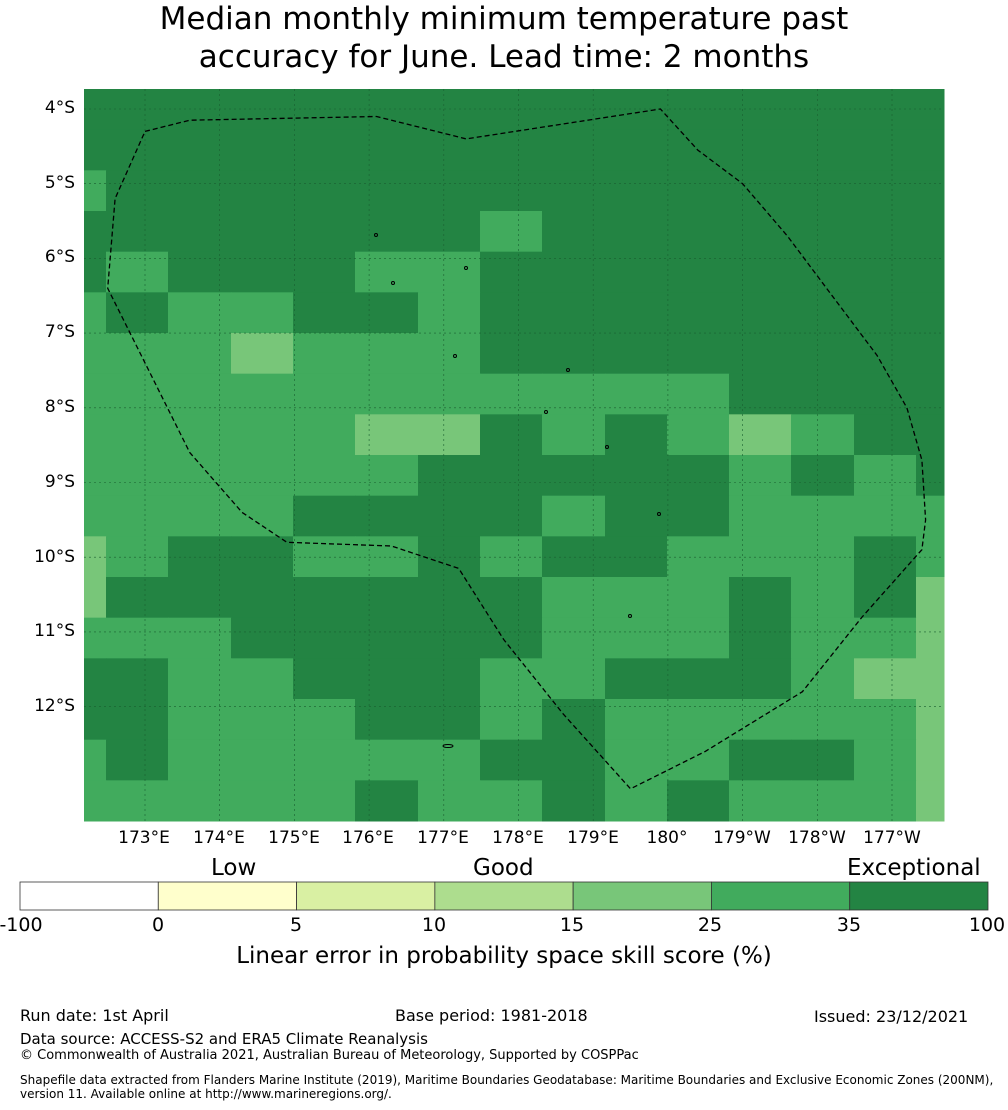 This screenshot has width=1008, height=1110. Describe the element at coordinates (503, 868) in the screenshot. I see `category-good: Good` at that location.